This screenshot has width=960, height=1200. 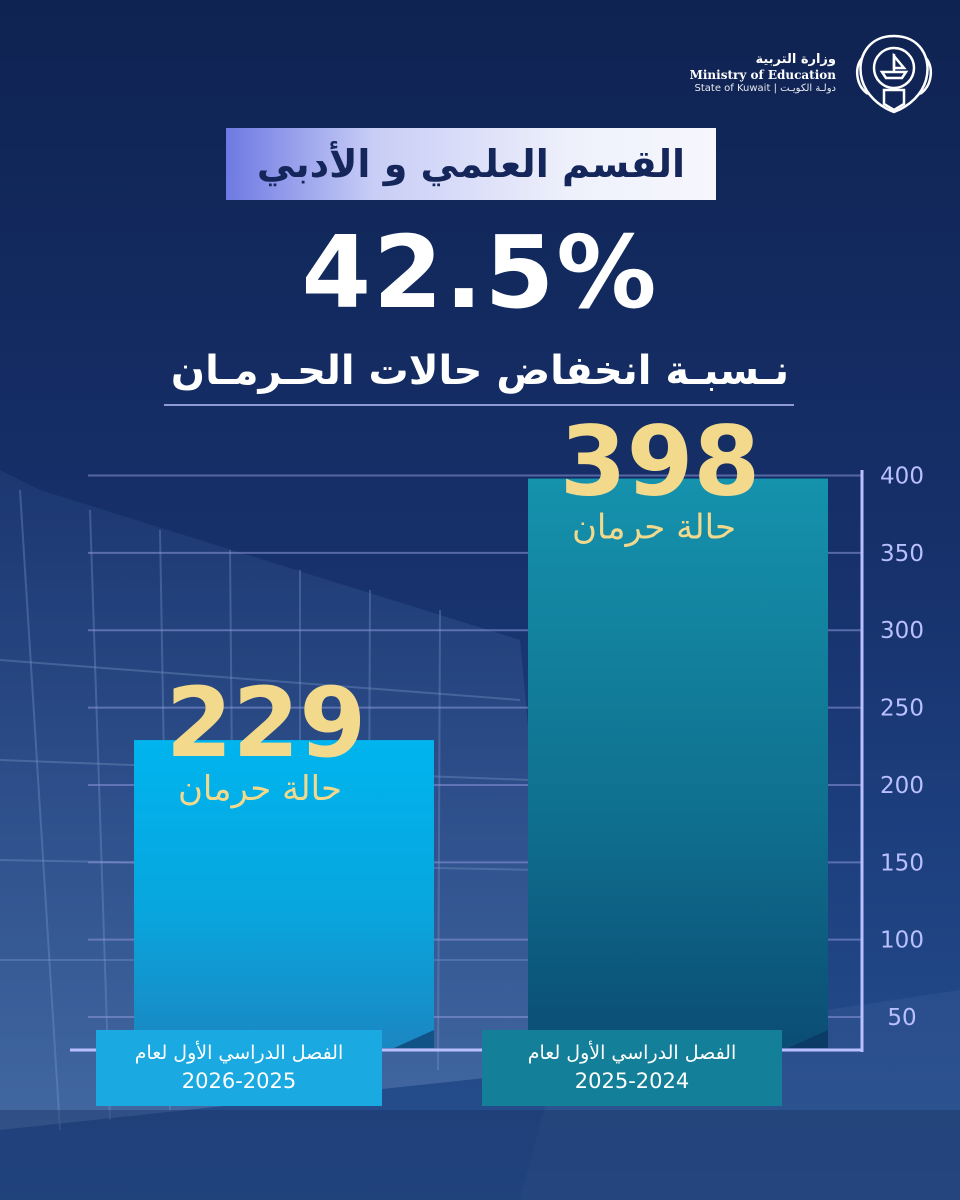 I want to click on category-label-current-year: الفصل الدراسي الأول لعام 2026-2025, so click(x=239, y=1068).